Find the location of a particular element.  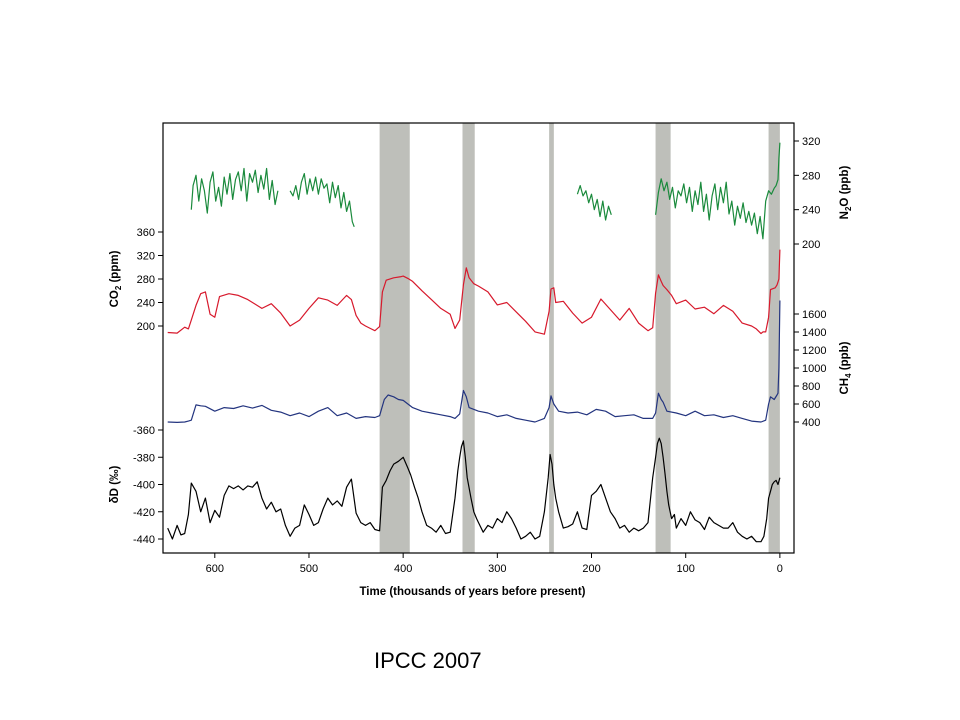

co2-tick-label-200: 200 is located at coordinates (146, 327).